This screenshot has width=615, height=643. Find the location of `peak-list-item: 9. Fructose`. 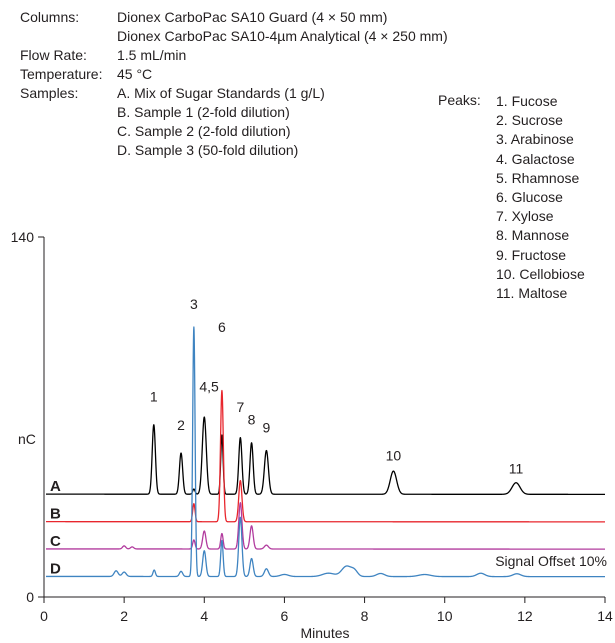

peak-list-item: 9. Fructose is located at coordinates (531, 254).